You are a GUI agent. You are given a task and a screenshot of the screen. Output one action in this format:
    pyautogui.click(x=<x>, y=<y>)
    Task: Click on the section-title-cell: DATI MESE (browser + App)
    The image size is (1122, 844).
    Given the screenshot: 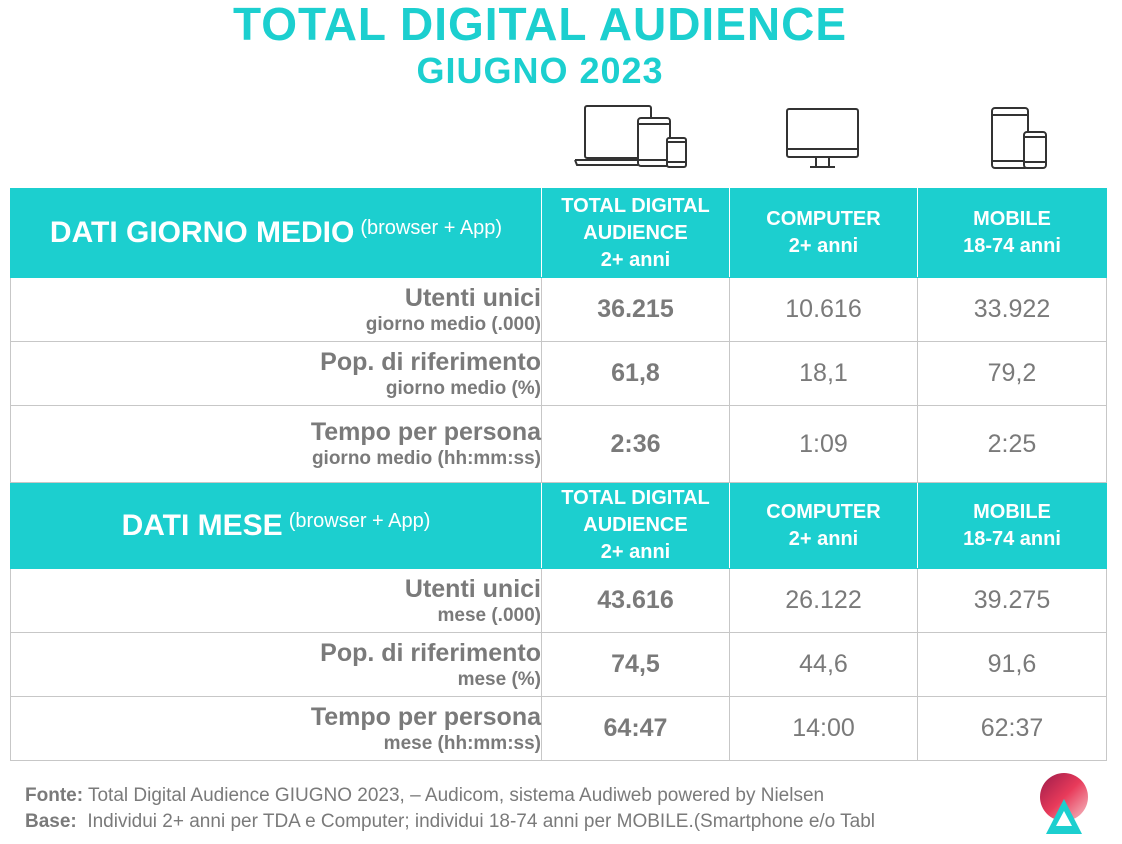 What is the action you would take?
    pyautogui.click(x=276, y=525)
    